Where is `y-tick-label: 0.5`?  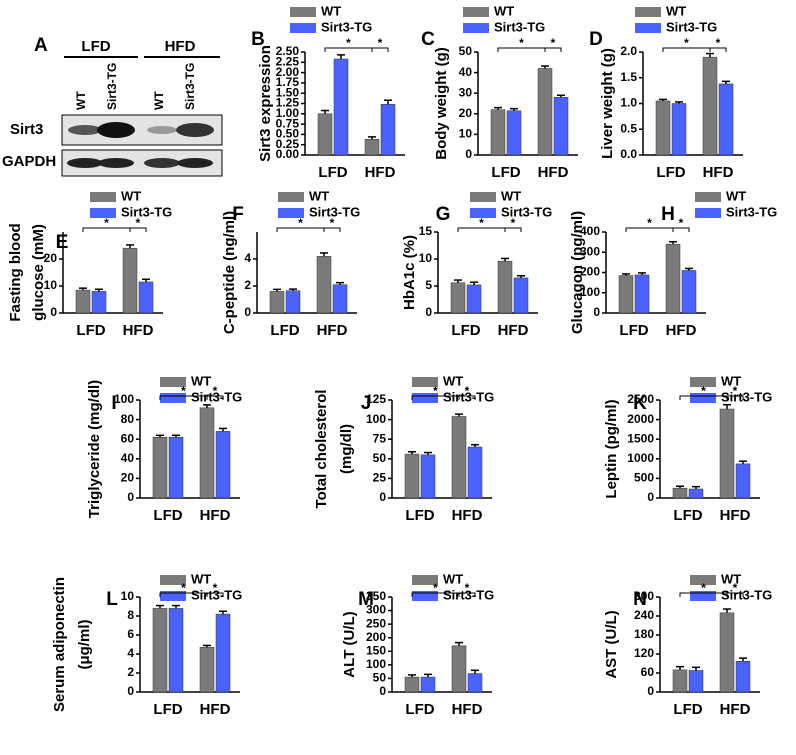 y-tick-label: 0.5 is located at coordinates (628, 128).